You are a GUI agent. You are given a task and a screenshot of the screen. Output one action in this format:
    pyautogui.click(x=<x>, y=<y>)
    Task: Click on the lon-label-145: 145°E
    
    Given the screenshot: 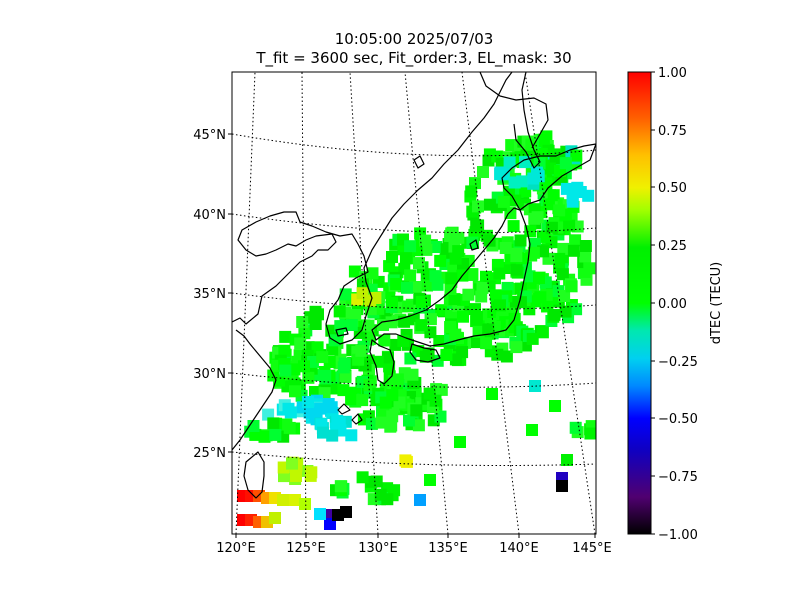 What is the action you would take?
    pyautogui.click(x=592, y=548)
    